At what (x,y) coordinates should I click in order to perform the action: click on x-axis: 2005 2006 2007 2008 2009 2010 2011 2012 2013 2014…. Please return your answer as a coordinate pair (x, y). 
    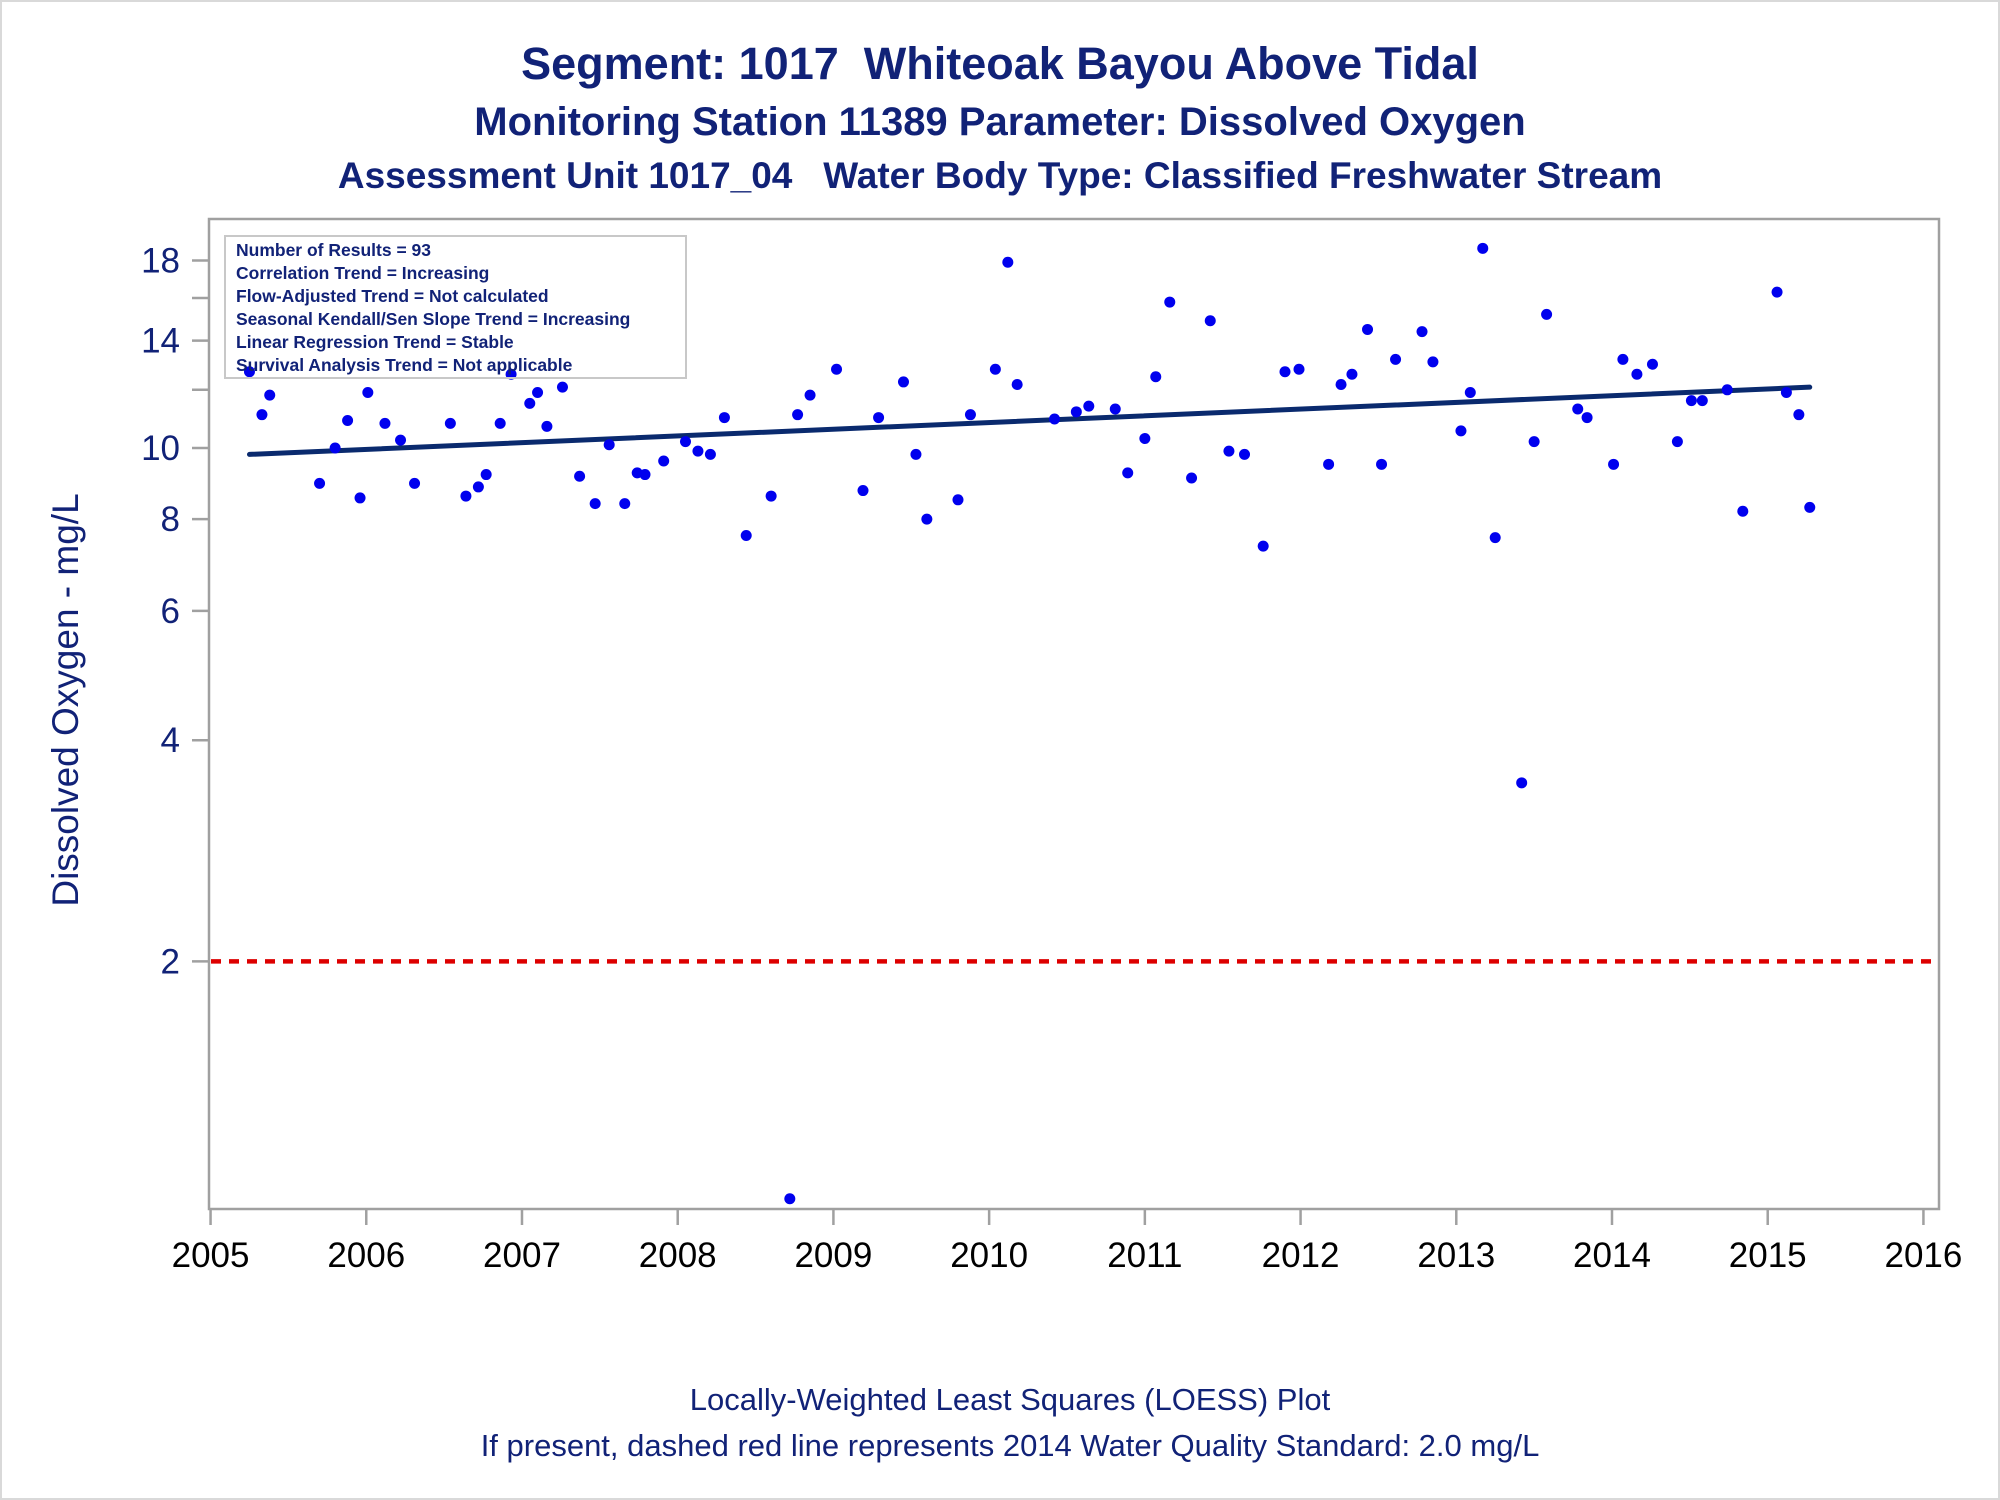
    Looking at the image, I should click on (1067, 1242).